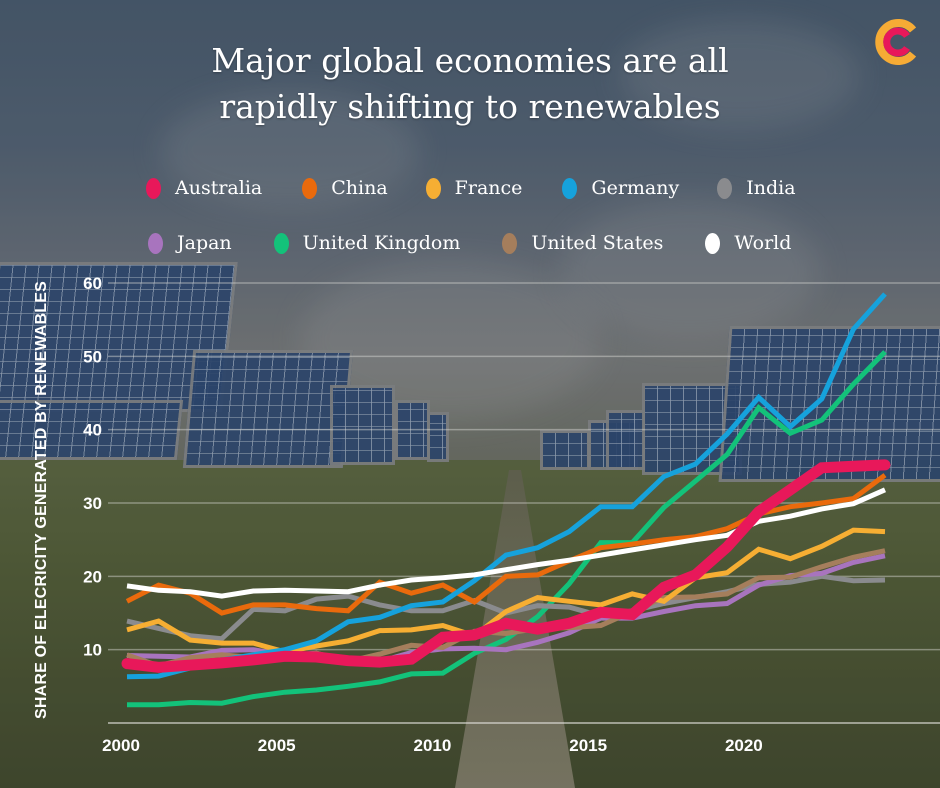 The image size is (940, 788). I want to click on x-tick-label: 2005, so click(277, 745).